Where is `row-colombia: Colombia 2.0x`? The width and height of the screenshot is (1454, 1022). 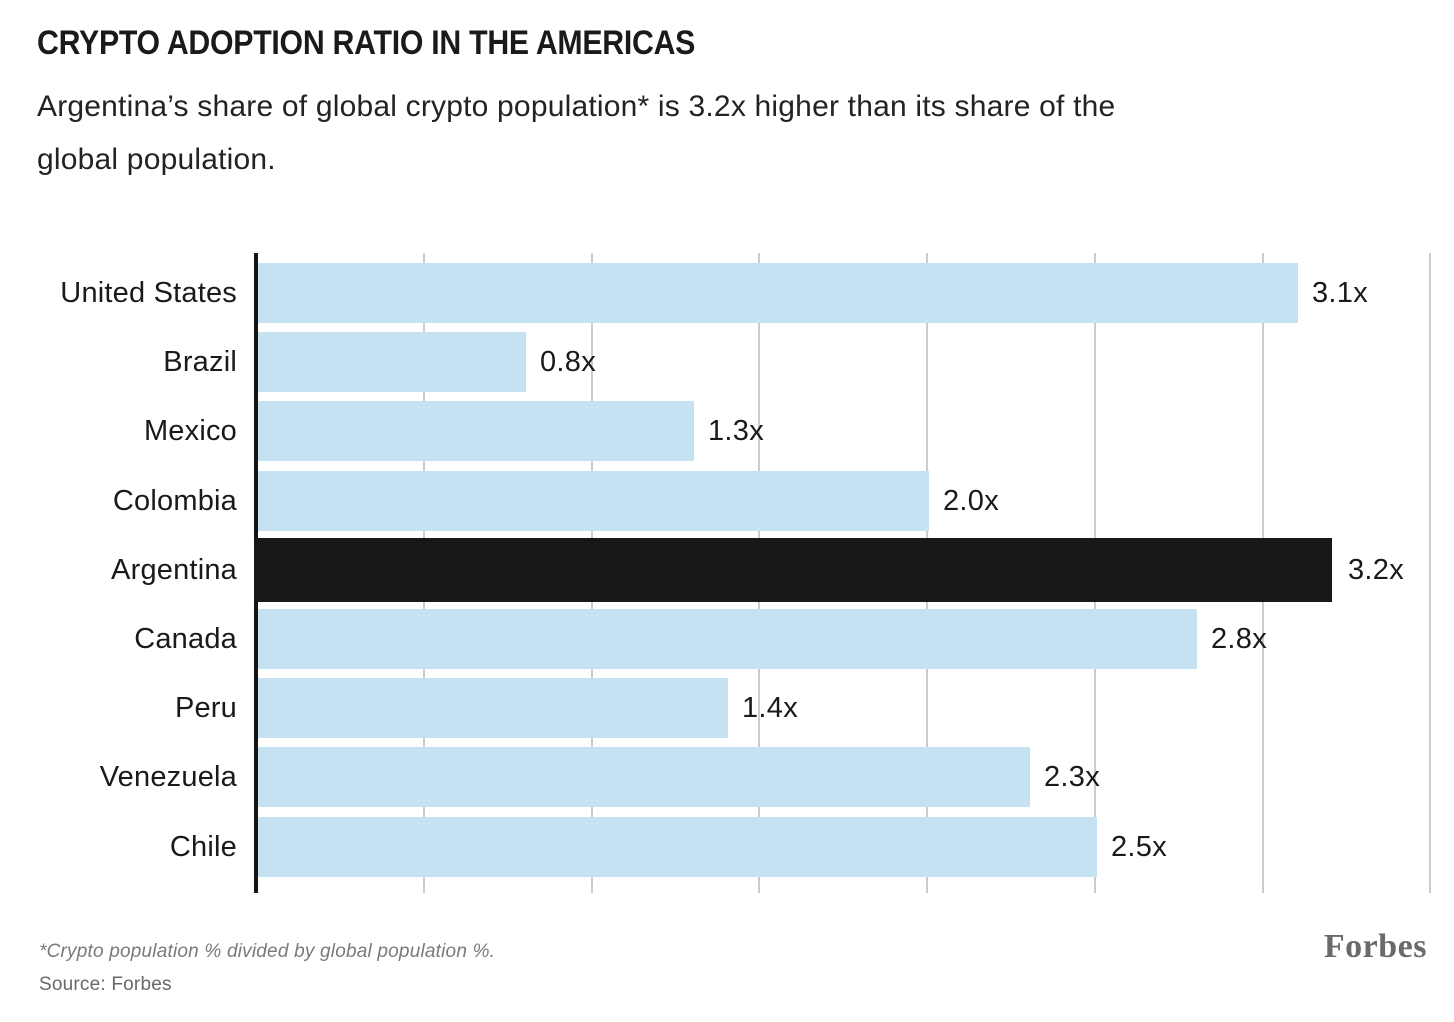
row-colombia: Colombia 2.0x is located at coordinates (727, 501).